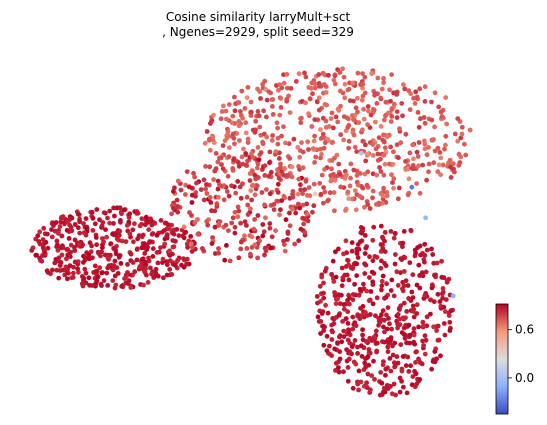  I want to click on colorbar-tick-label: 0.0, so click(524, 378).